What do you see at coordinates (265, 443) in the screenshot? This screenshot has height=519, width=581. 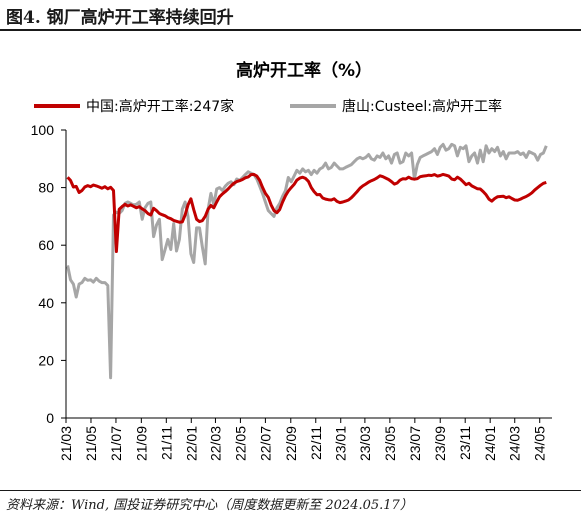 I see `x-tick-label: 22/07` at bounding box center [265, 443].